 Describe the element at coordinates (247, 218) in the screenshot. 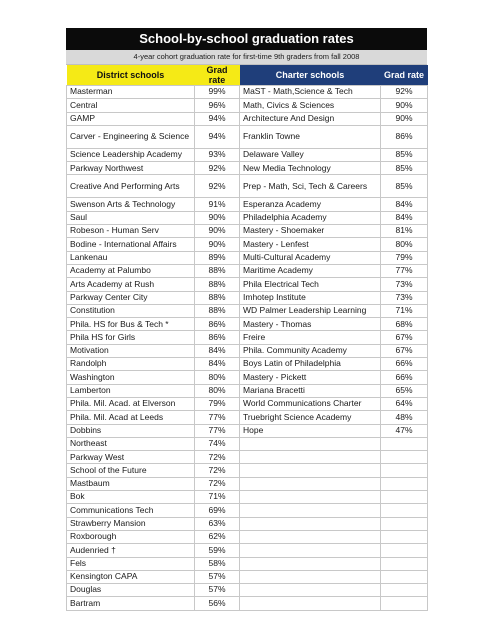

I see `table-row: Saul 90% Philadelphia Academy 84%` at that location.